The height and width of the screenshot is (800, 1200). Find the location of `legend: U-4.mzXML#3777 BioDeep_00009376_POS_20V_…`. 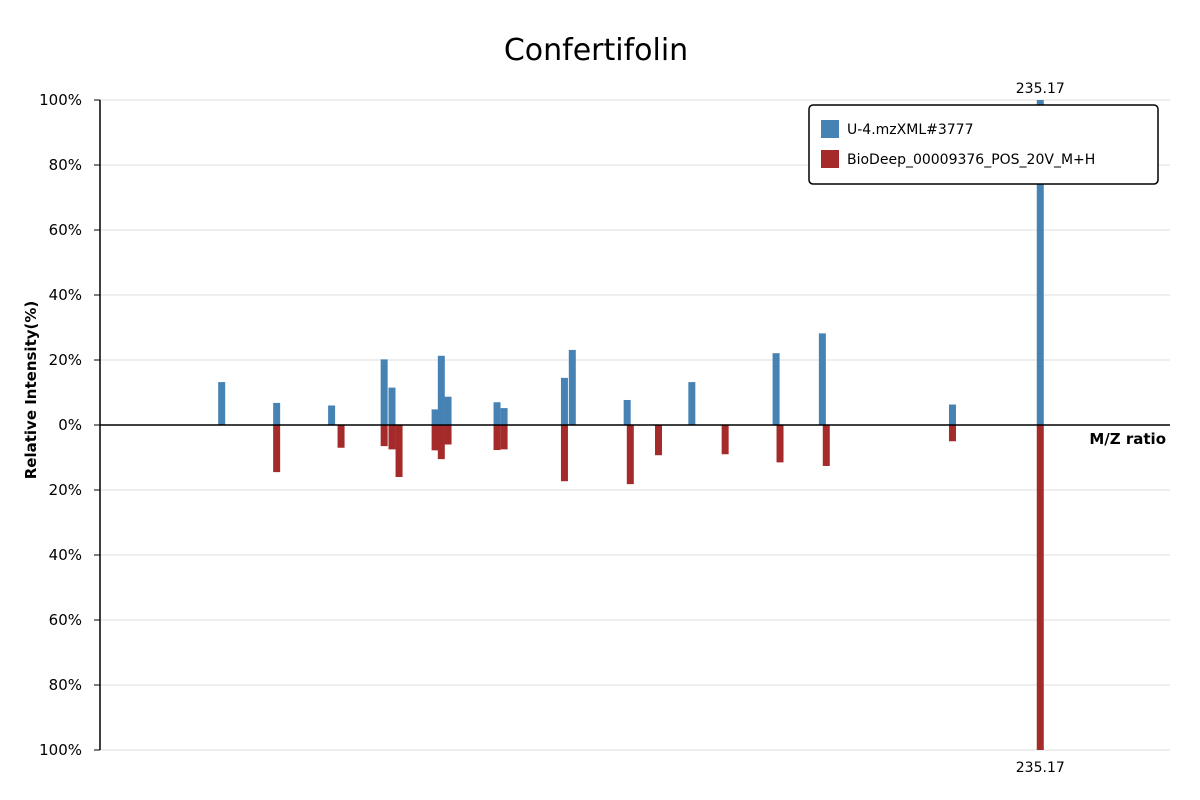

legend: U-4.mzXML#3777 BioDeep_00009376_POS_20V_… is located at coordinates (983, 144).